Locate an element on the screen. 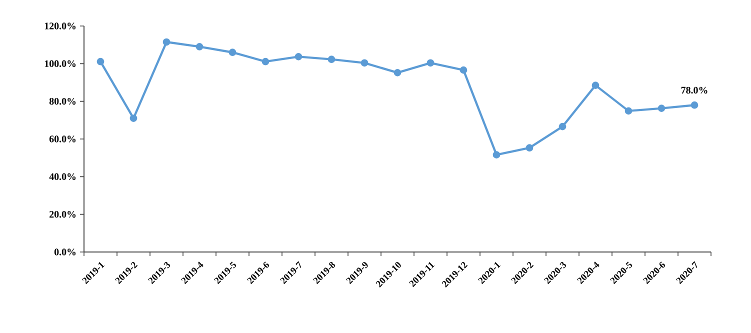 Image resolution: width=751 pixels, height=333 pixels. y-tick-label: 20.0% is located at coordinates (63, 214).